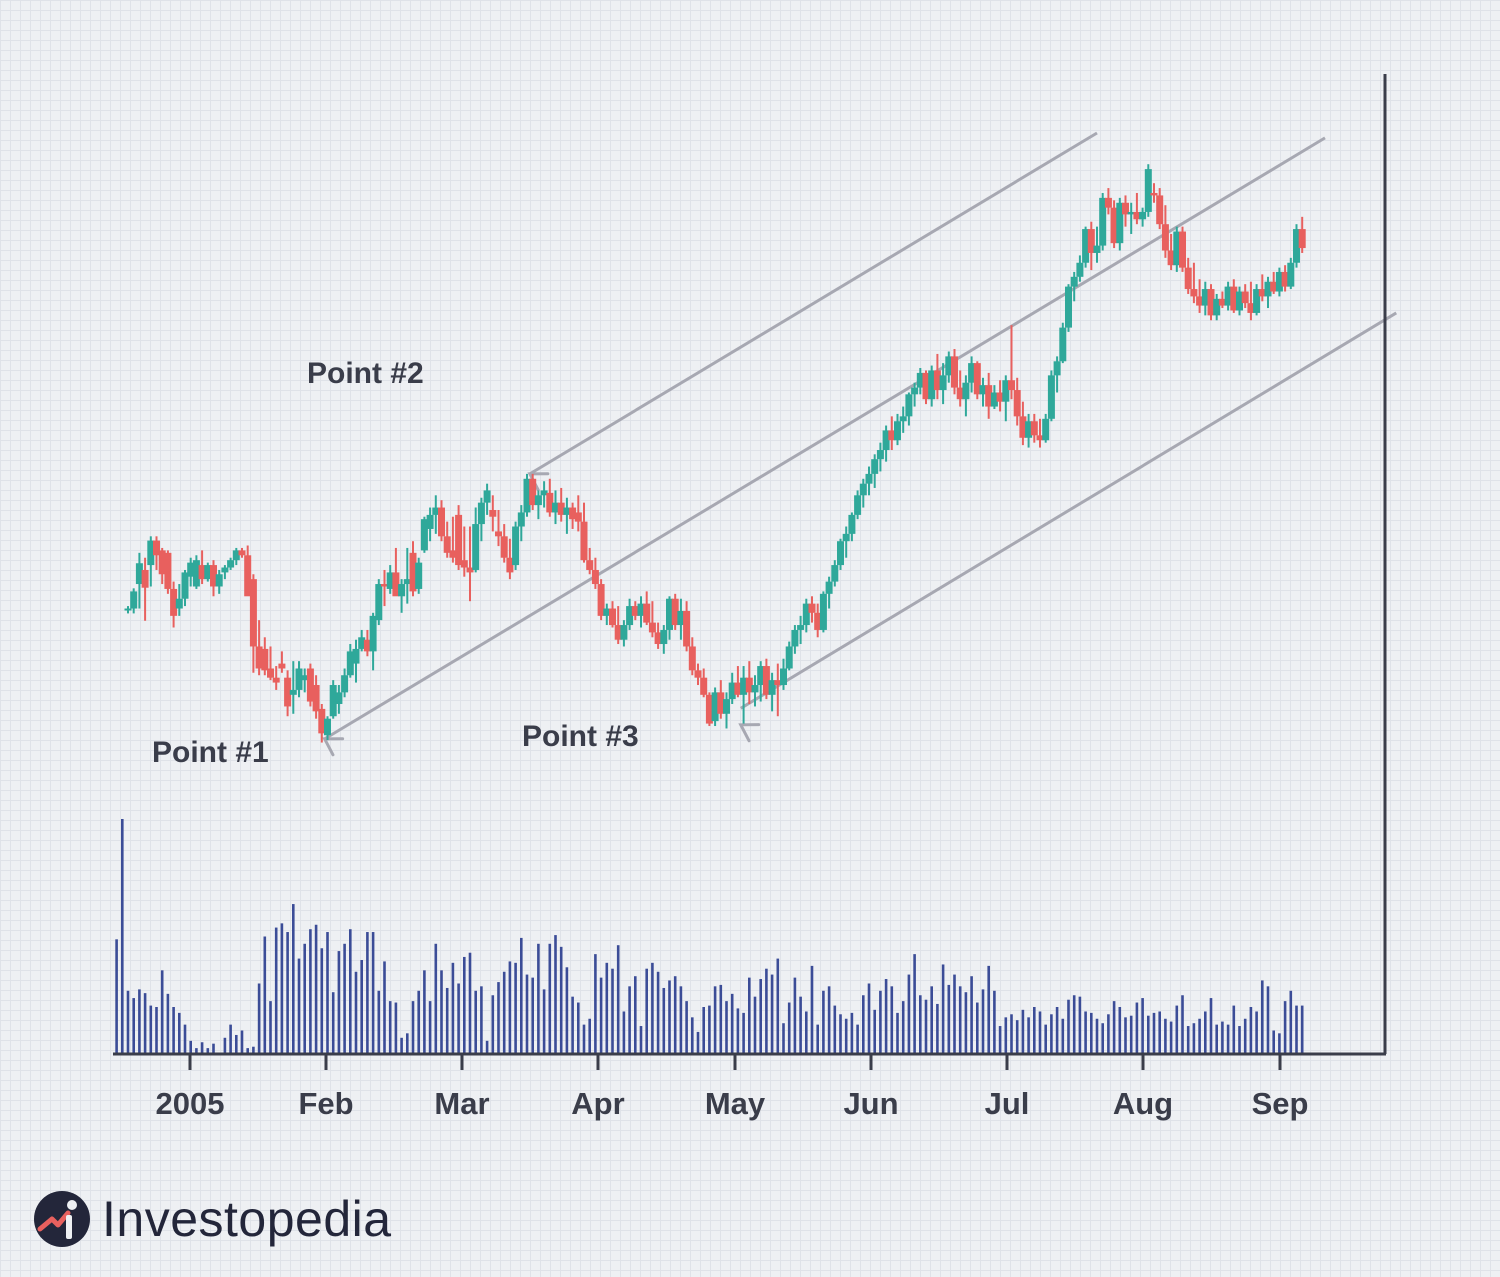 Image resolution: width=1500 pixels, height=1277 pixels. Describe the element at coordinates (395, 563) in the screenshot. I see `annotations: Point #1 Point #2 Point #3` at that location.